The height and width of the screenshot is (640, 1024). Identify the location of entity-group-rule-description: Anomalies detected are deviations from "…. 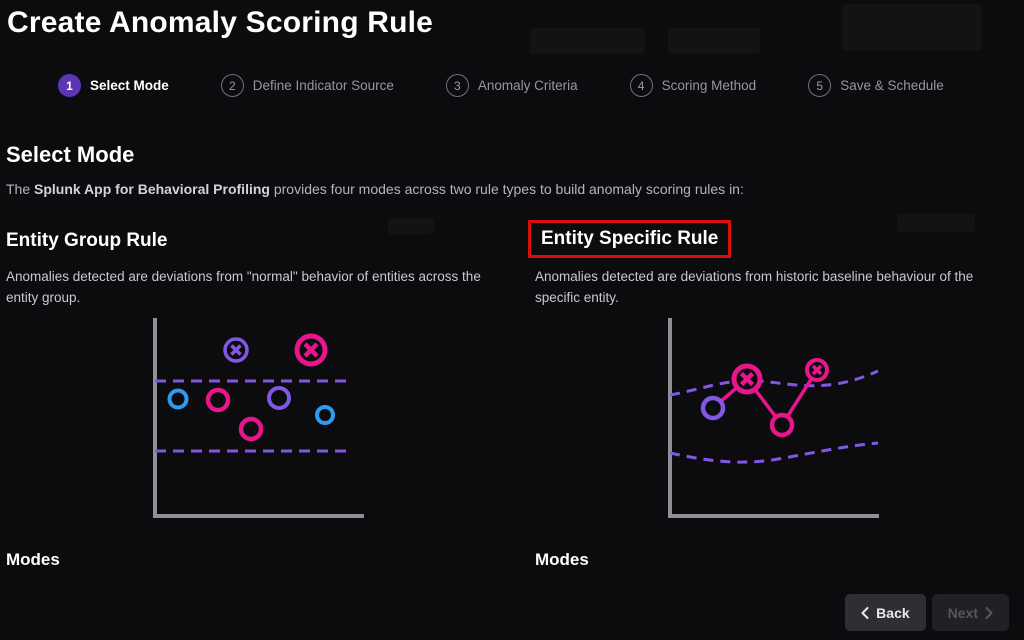
(243, 287).